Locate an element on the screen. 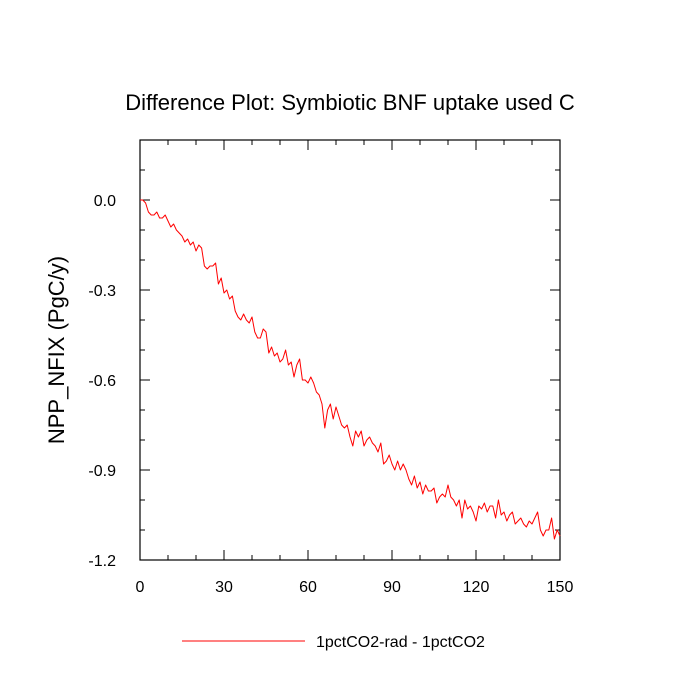 This screenshot has width=700, height=700. x-tick-label: 150 is located at coordinates (560, 587).